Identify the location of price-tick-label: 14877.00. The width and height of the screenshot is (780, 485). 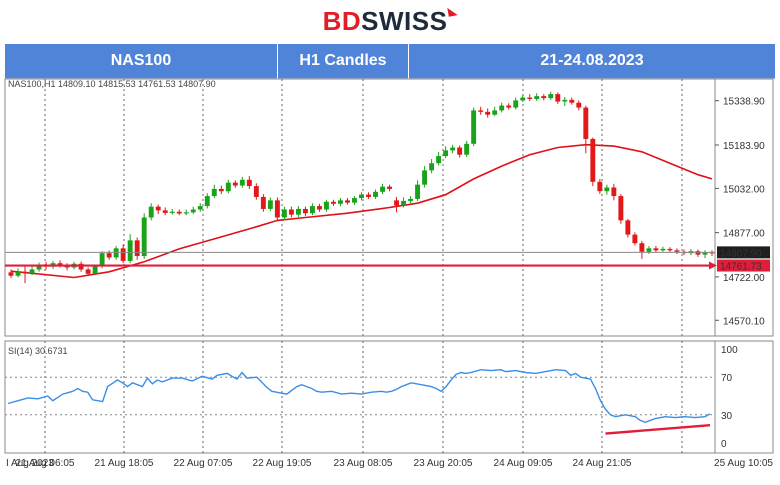
(744, 234).